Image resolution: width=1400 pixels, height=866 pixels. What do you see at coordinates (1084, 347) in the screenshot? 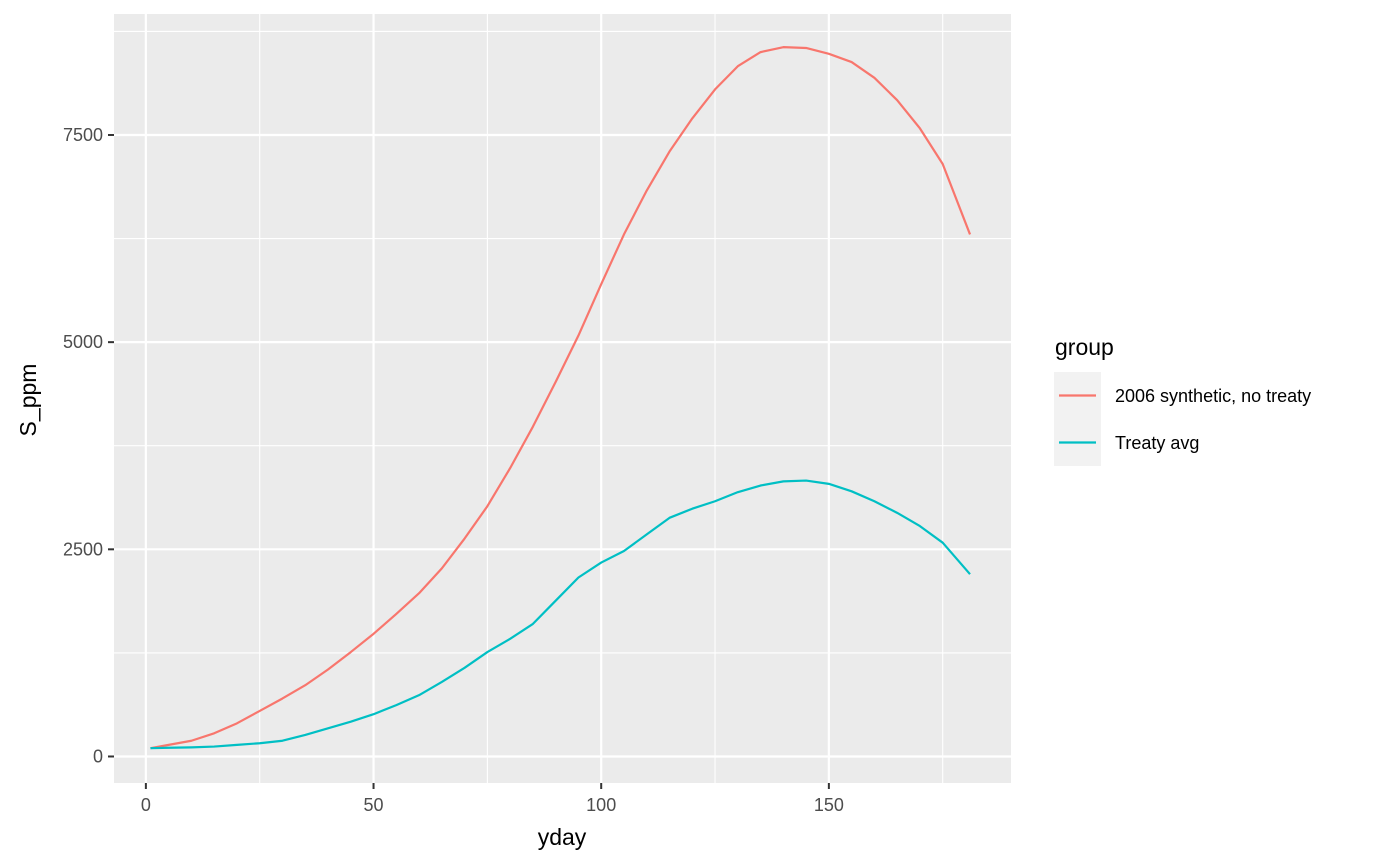
I see `legend-title: group` at bounding box center [1084, 347].